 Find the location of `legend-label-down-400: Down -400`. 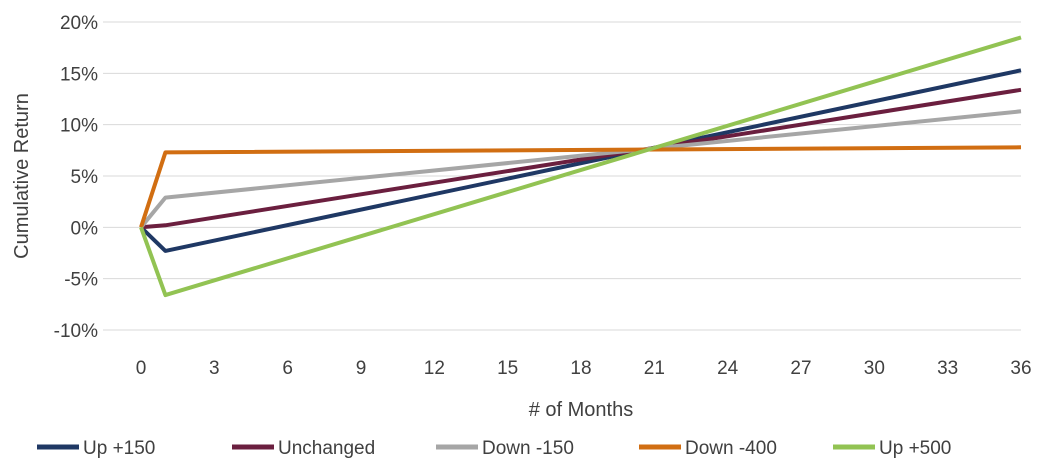

legend-label-down-400: Down -400 is located at coordinates (731, 448).